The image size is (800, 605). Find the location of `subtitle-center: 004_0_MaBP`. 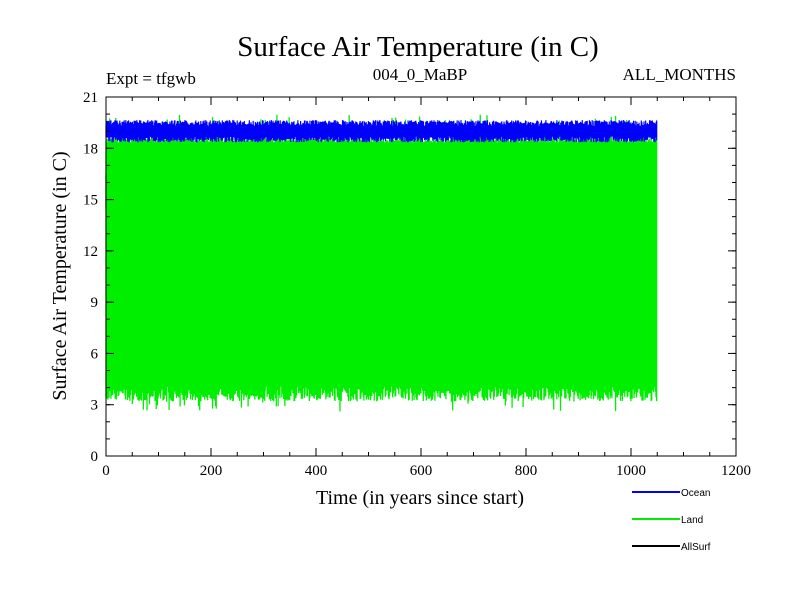

subtitle-center: 004_0_MaBP is located at coordinates (420, 74).